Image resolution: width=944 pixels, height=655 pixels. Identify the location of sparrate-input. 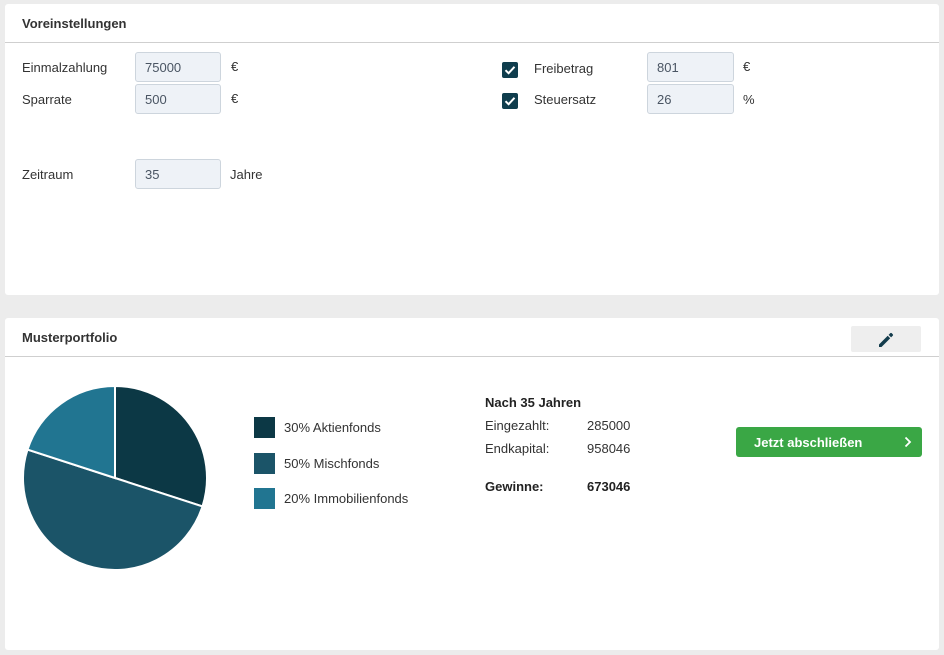
(178, 99).